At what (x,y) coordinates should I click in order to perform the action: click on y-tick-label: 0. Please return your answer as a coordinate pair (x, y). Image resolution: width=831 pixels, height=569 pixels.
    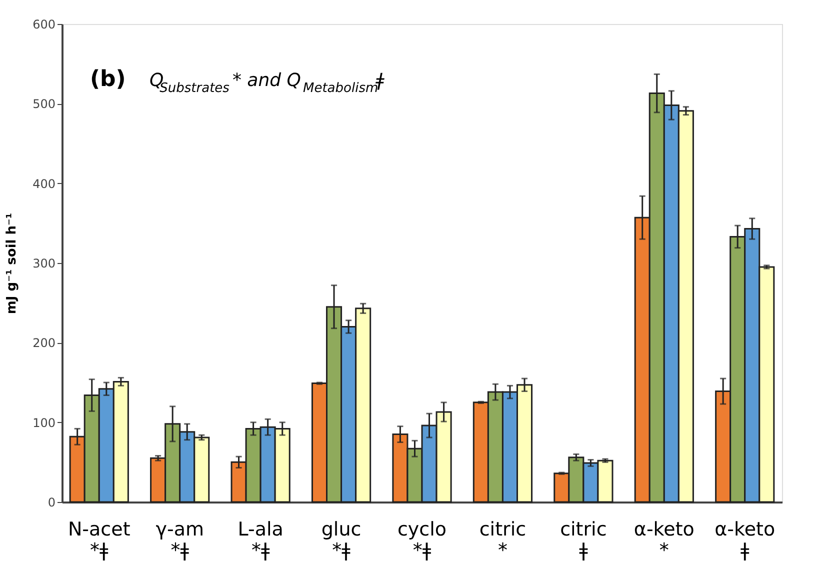
    Looking at the image, I should click on (52, 503).